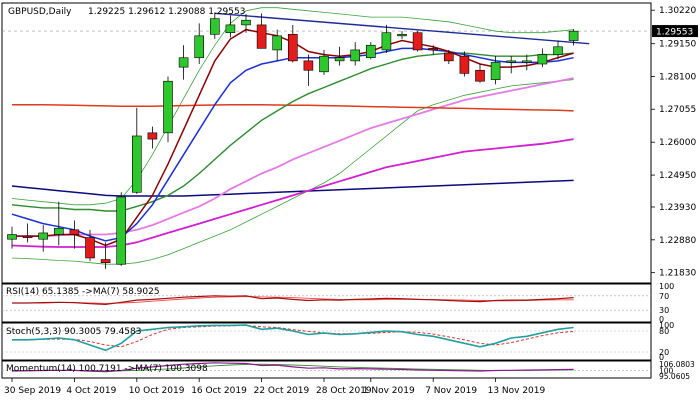 The height and width of the screenshot is (400, 700). What do you see at coordinates (666, 325) in the screenshot?
I see `stoch-axis-label: 100` at bounding box center [666, 325].